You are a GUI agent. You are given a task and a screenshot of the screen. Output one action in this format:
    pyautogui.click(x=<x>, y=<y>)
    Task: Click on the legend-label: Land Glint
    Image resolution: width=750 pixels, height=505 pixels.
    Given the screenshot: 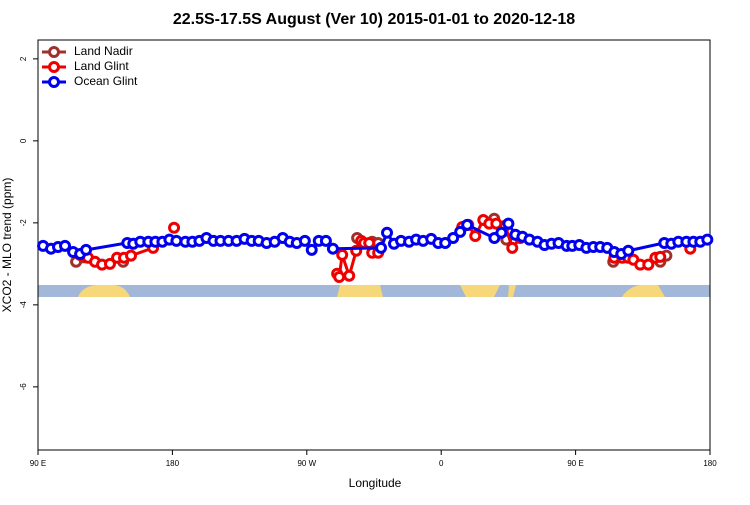 What is the action you would take?
    pyautogui.click(x=101, y=66)
    